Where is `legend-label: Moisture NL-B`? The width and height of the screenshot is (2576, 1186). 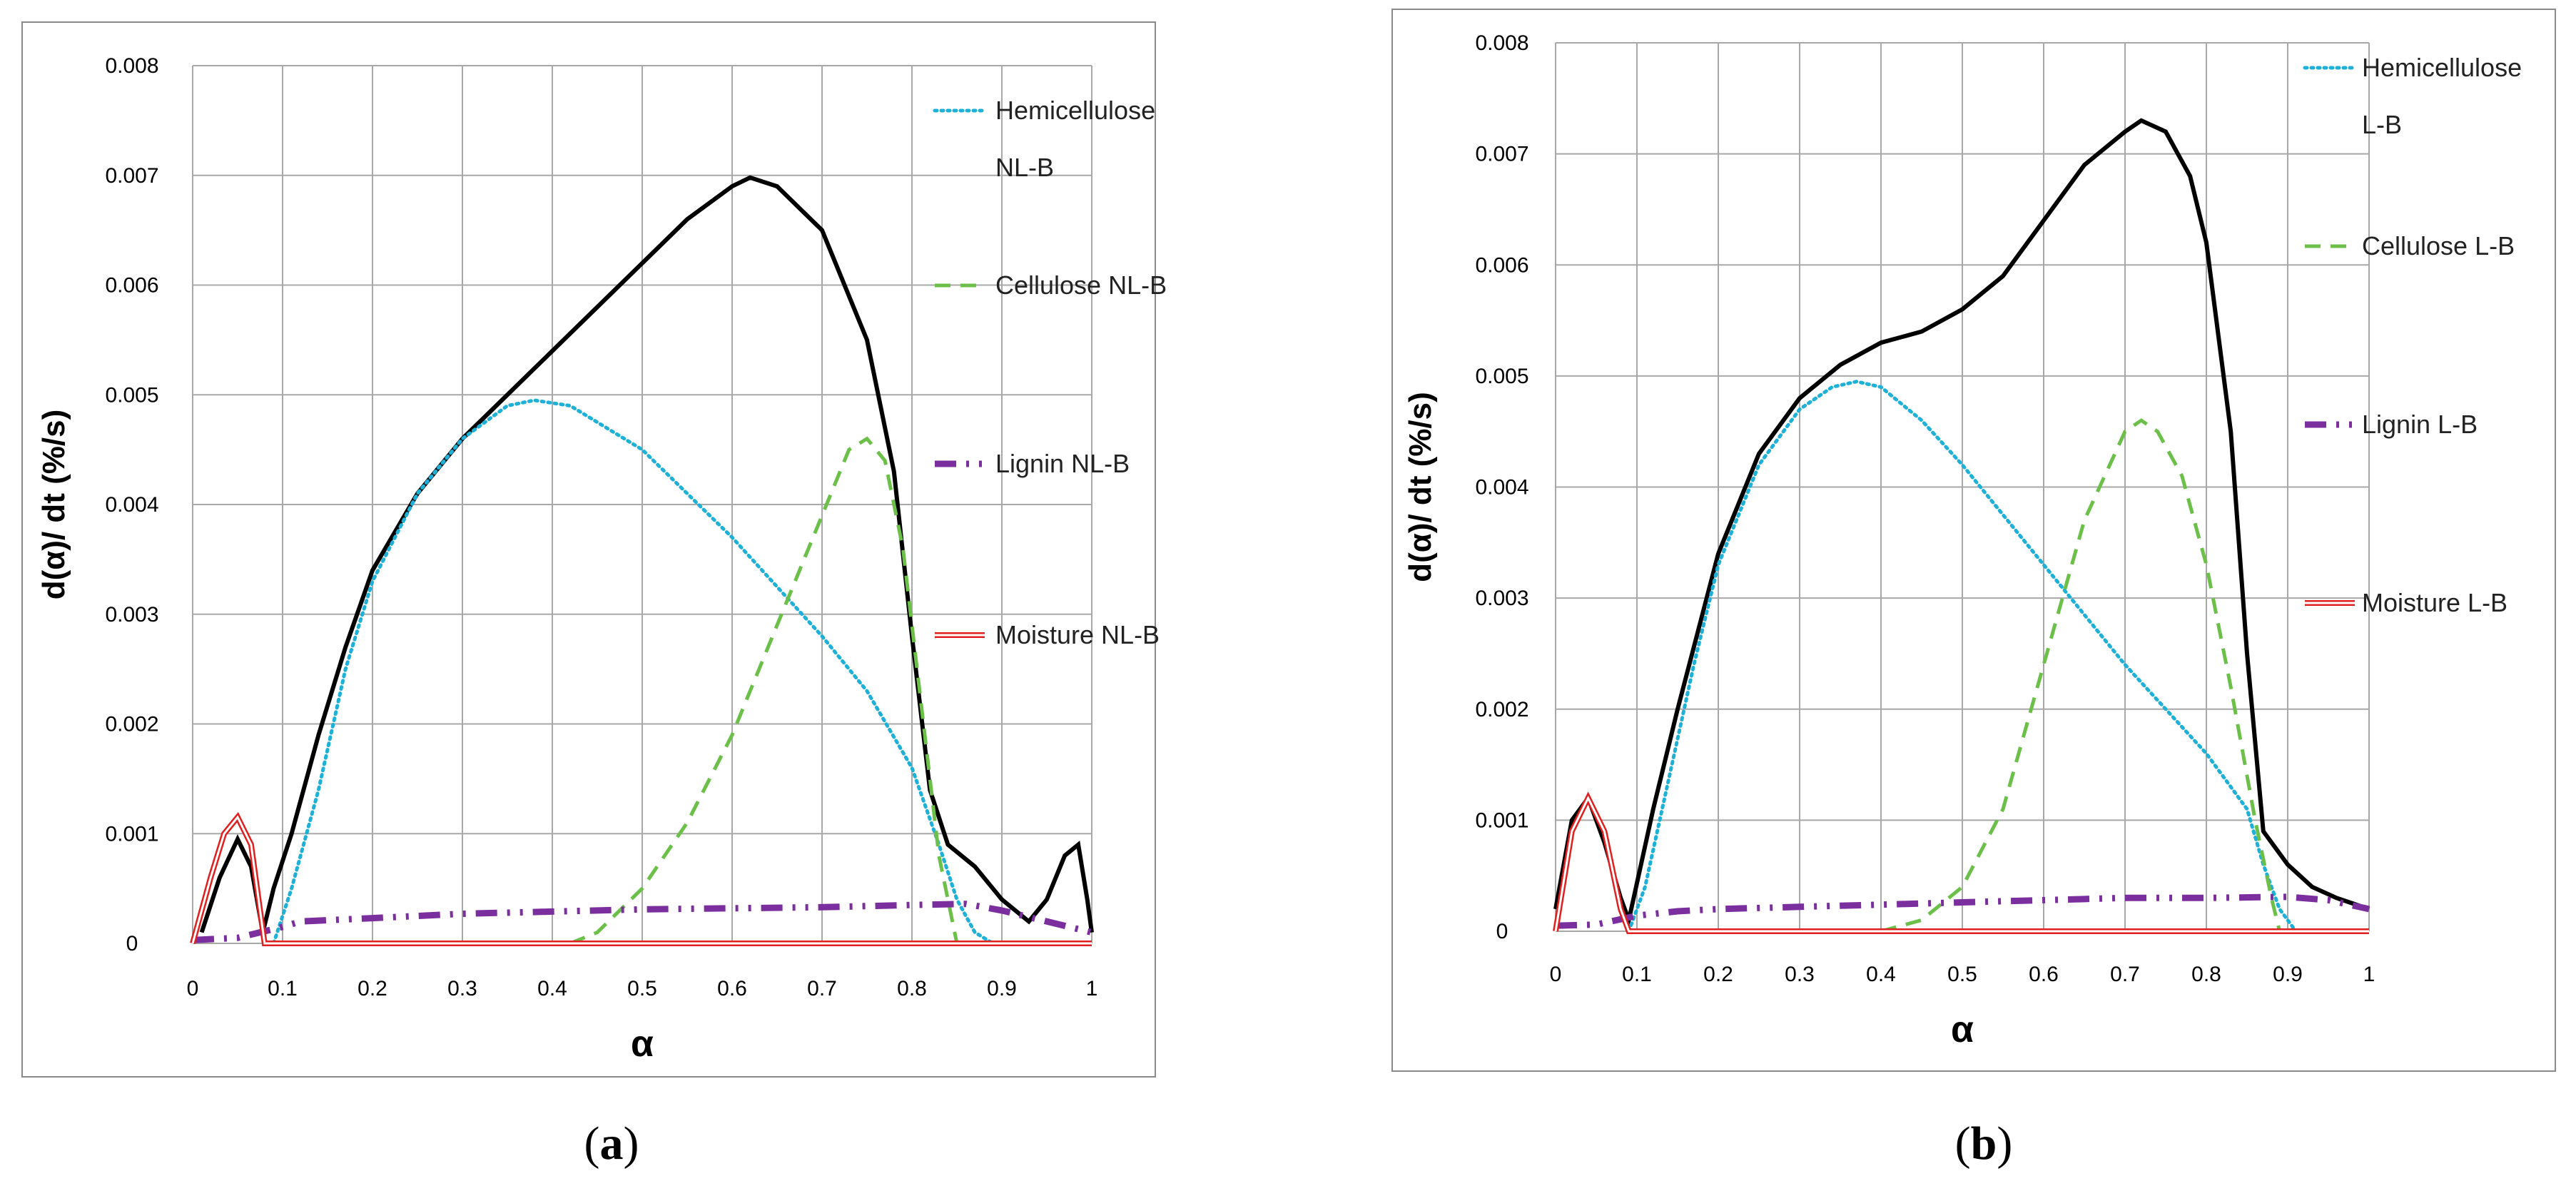
legend-label: Moisture NL-B is located at coordinates (1077, 634).